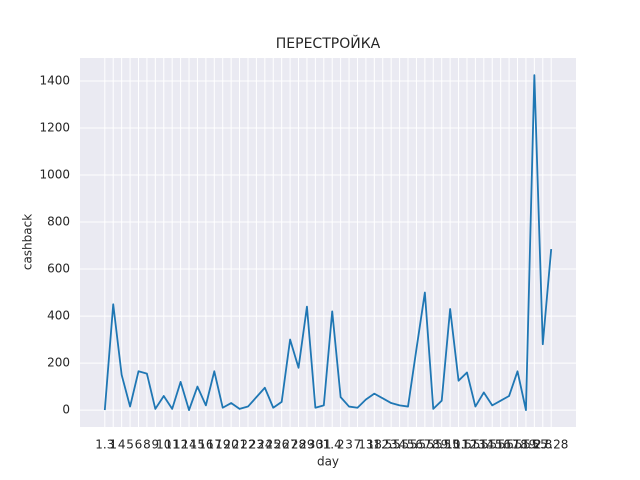  What do you see at coordinates (239, 445) in the screenshot?
I see `x-tick-label: 21` at bounding box center [239, 445].